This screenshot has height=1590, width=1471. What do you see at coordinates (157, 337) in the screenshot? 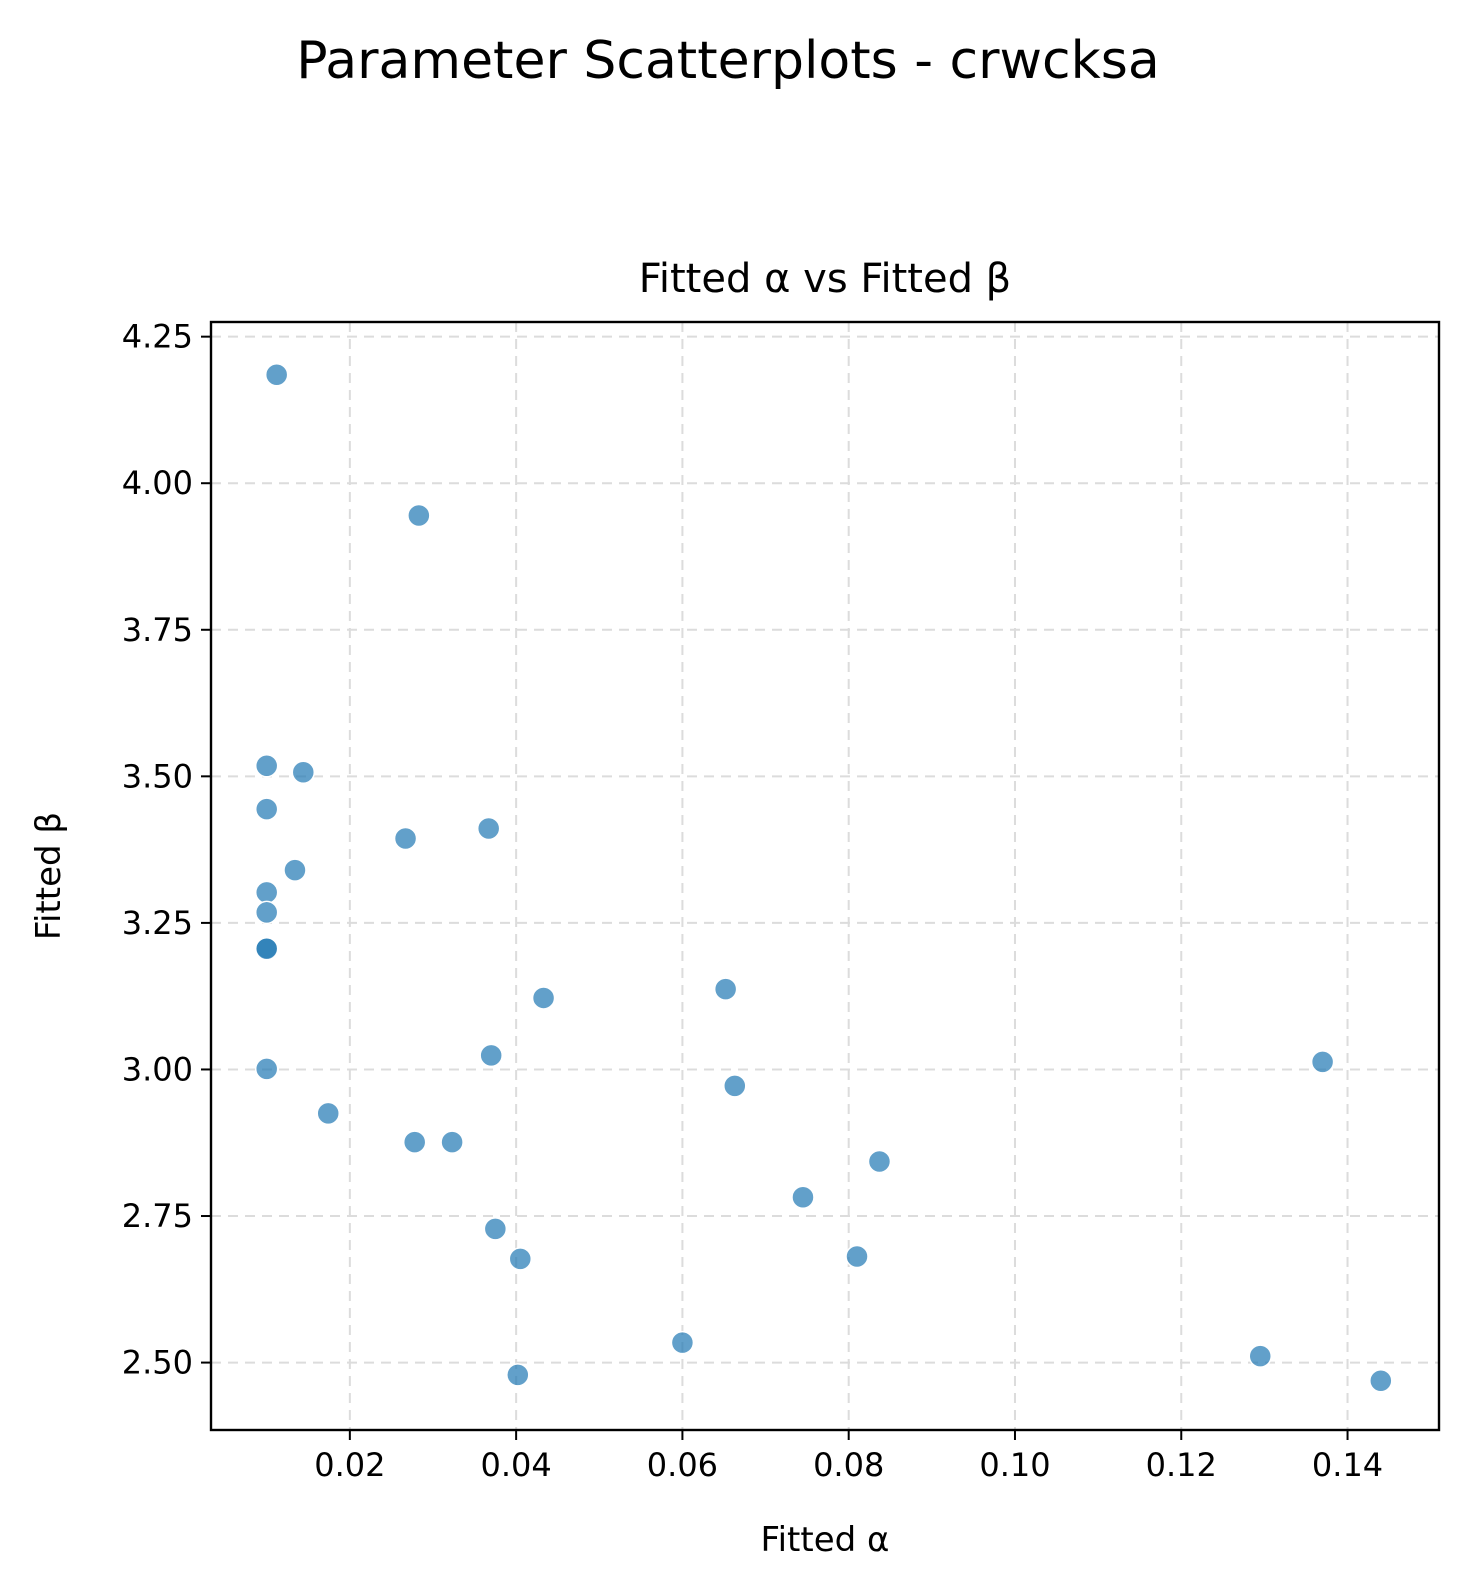
I see `y-tick-label: 4.25` at bounding box center [157, 337].